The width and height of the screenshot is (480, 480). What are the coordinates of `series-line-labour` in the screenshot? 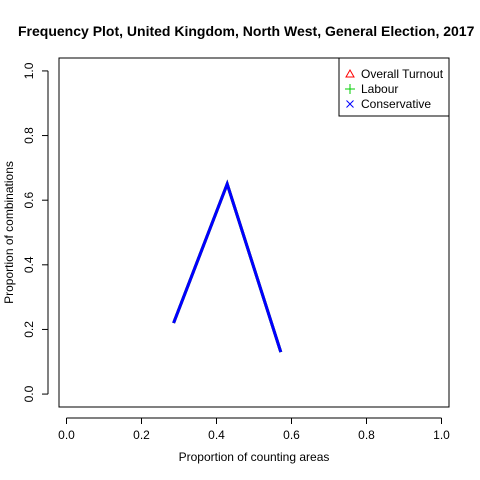 It's located at (227, 266).